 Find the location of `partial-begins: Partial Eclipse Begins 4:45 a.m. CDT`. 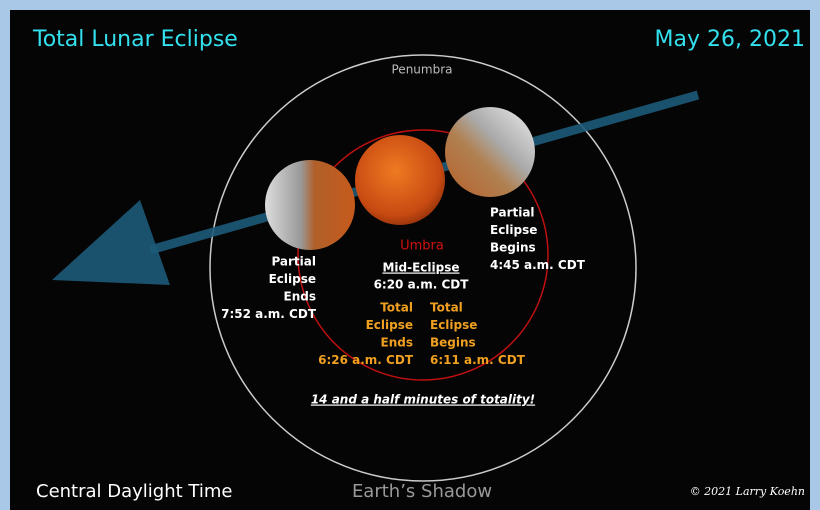

partial-begins: Partial Eclipse Begins 4:45 a.m. CDT is located at coordinates (538, 239).